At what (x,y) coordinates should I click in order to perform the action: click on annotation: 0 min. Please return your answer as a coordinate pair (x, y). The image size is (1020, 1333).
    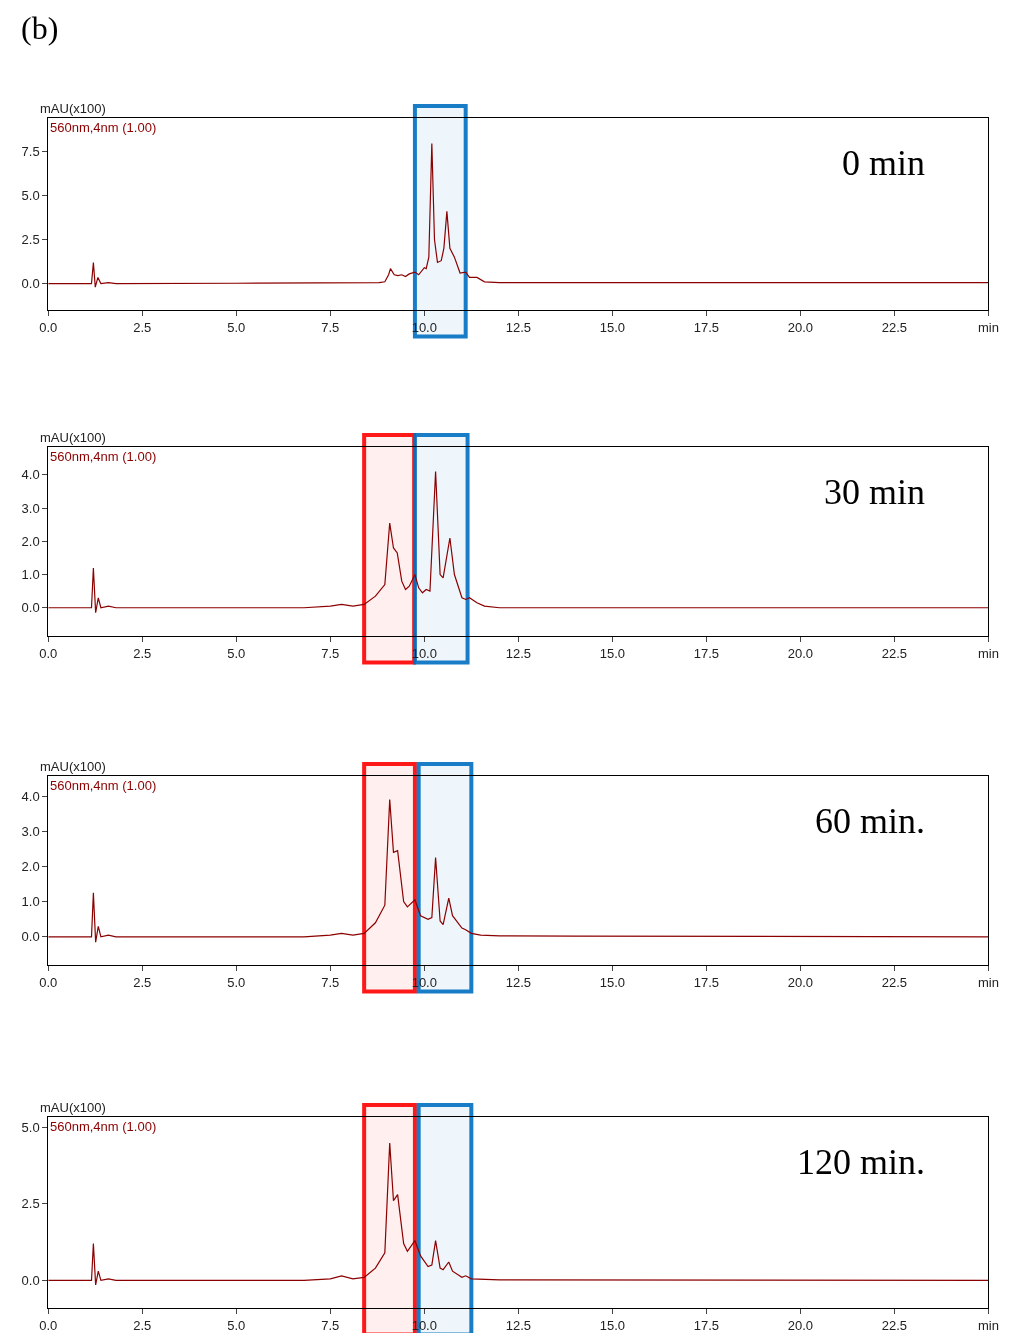
    Looking at the image, I should click on (884, 163).